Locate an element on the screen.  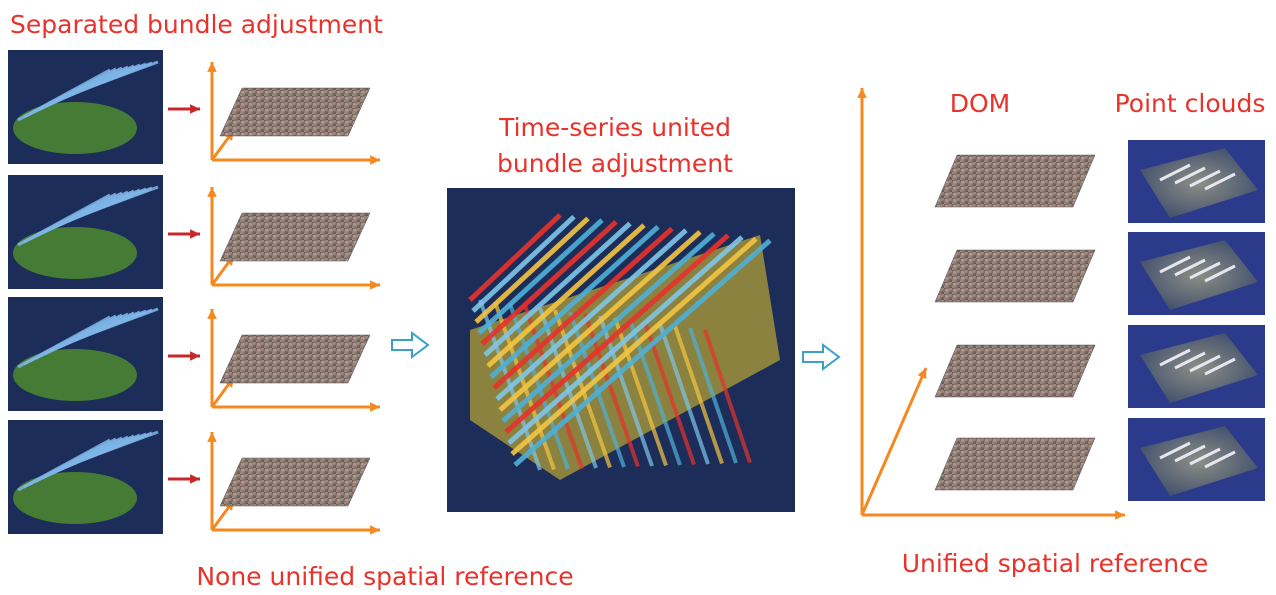
axis-z-head is located at coordinates (922, 373).